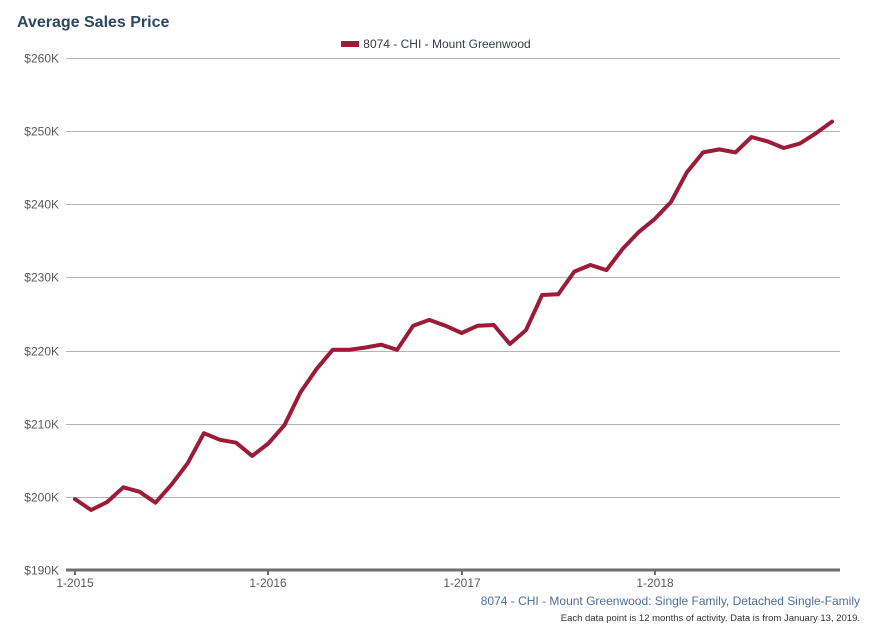 The width and height of the screenshot is (872, 630). Describe the element at coordinates (41, 59) in the screenshot. I see `y-tick-label: $260K` at that location.